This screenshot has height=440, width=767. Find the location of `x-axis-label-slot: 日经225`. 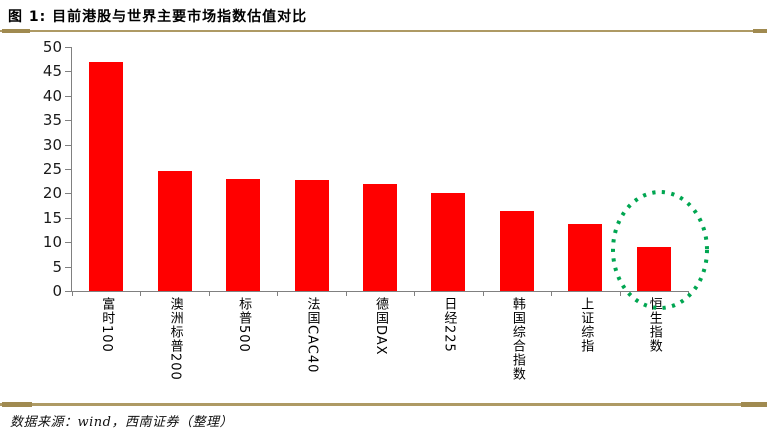

x-axis-label-slot: 日经225 is located at coordinates (448, 325).